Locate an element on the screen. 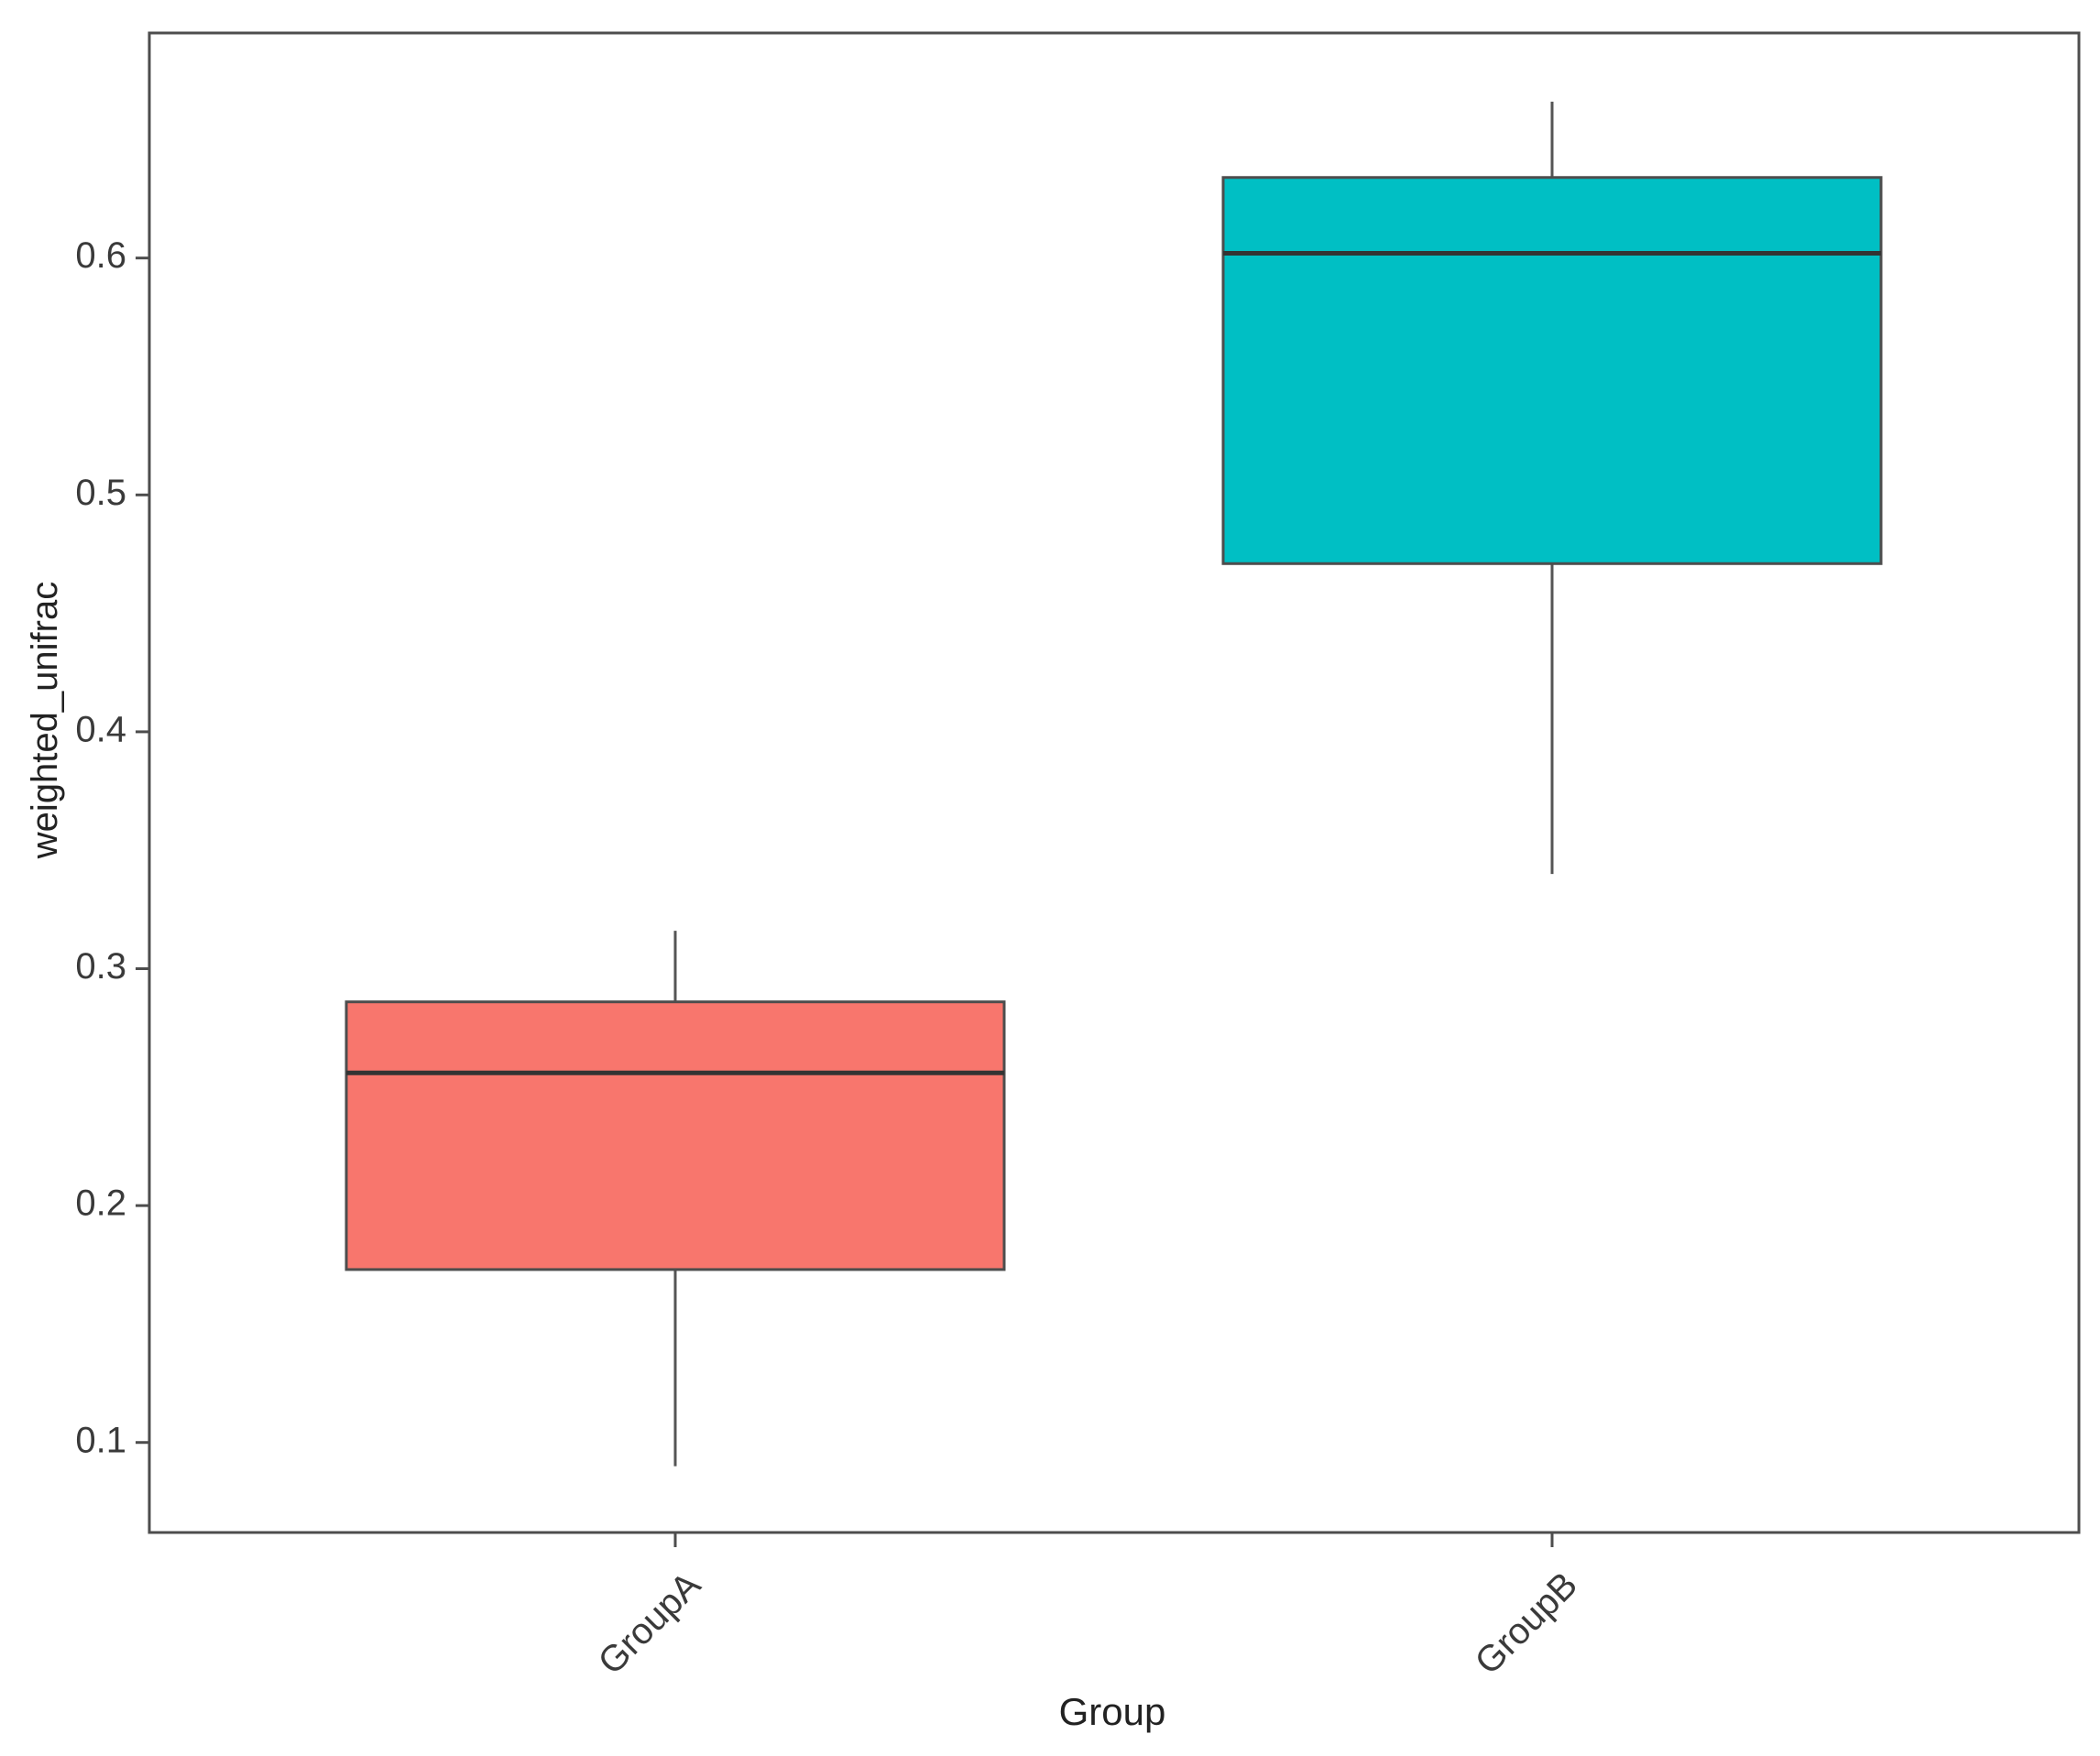 This screenshot has width=2100, height=1756. y-tick-label: 0.5 is located at coordinates (100, 493).